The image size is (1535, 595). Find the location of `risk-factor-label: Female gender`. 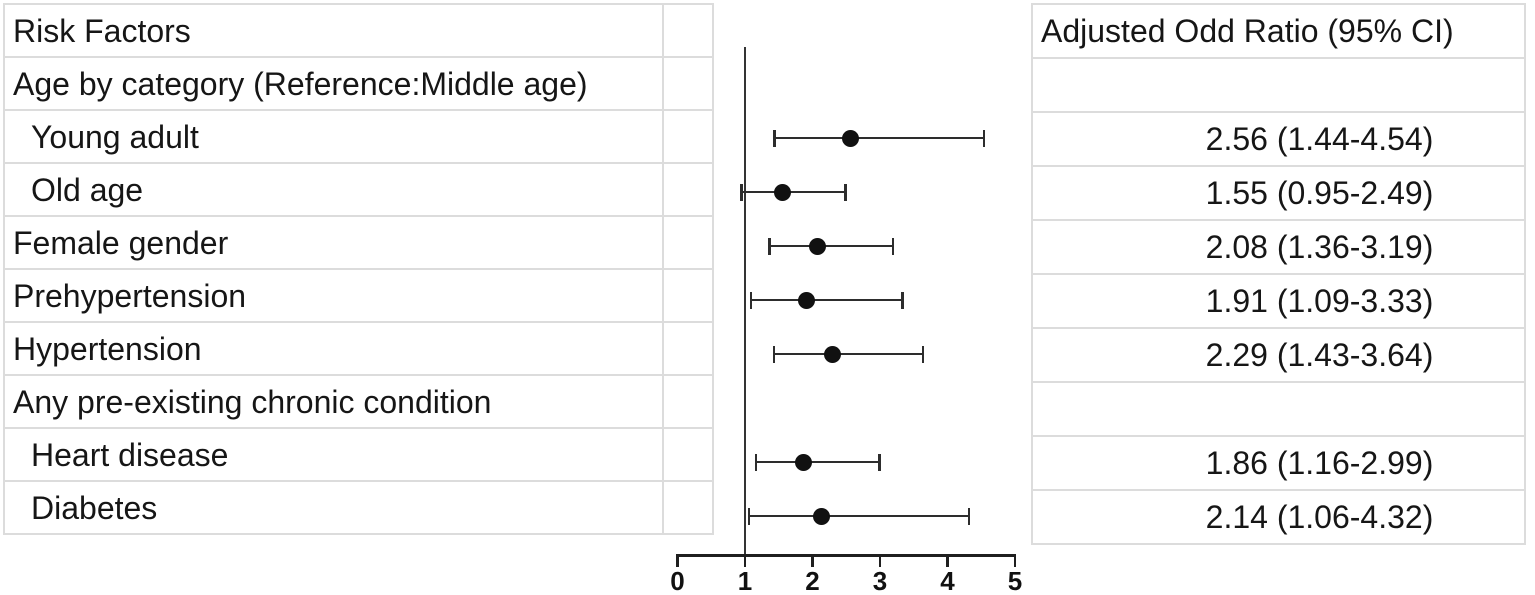

risk-factor-label: Female gender is located at coordinates (121, 242).